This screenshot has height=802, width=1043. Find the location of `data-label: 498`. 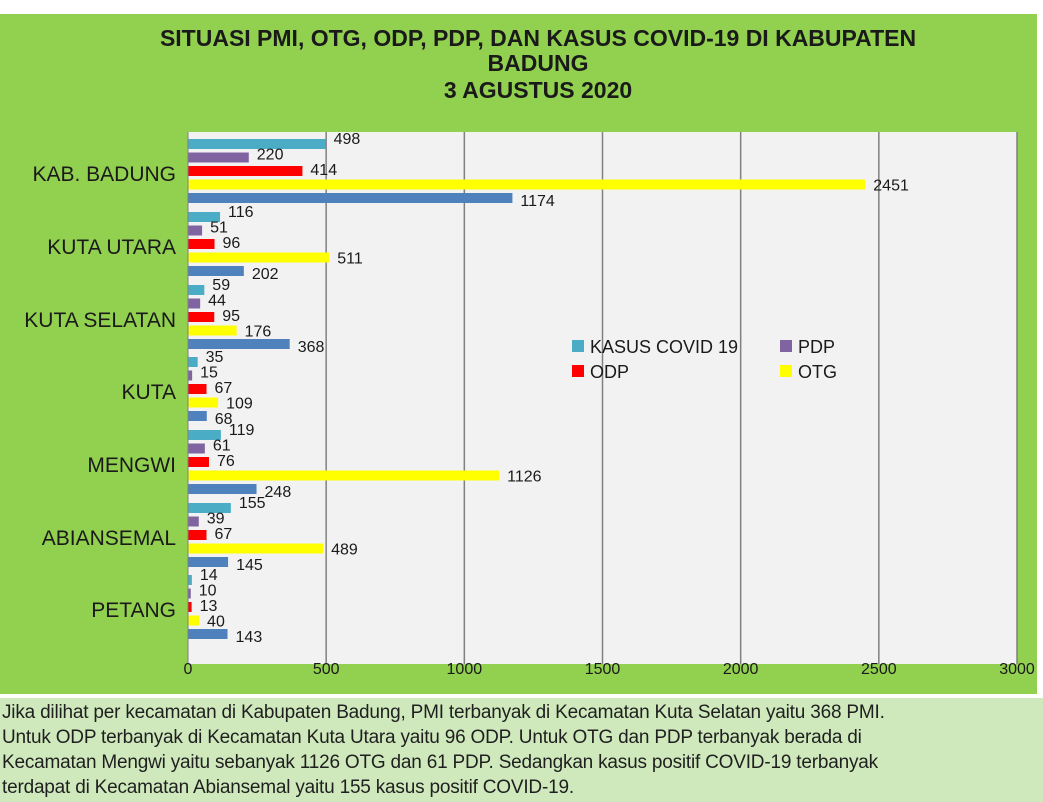

data-label: 498 is located at coordinates (347, 139).